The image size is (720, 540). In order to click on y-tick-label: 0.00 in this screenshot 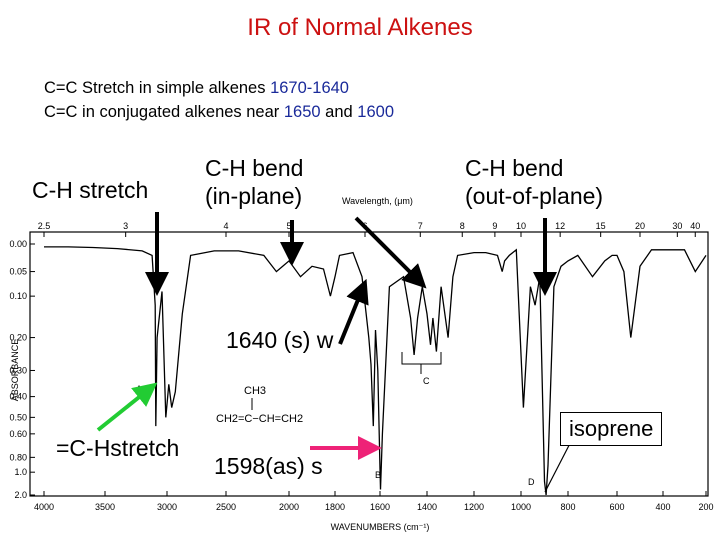, I will do `click(18, 244)`.